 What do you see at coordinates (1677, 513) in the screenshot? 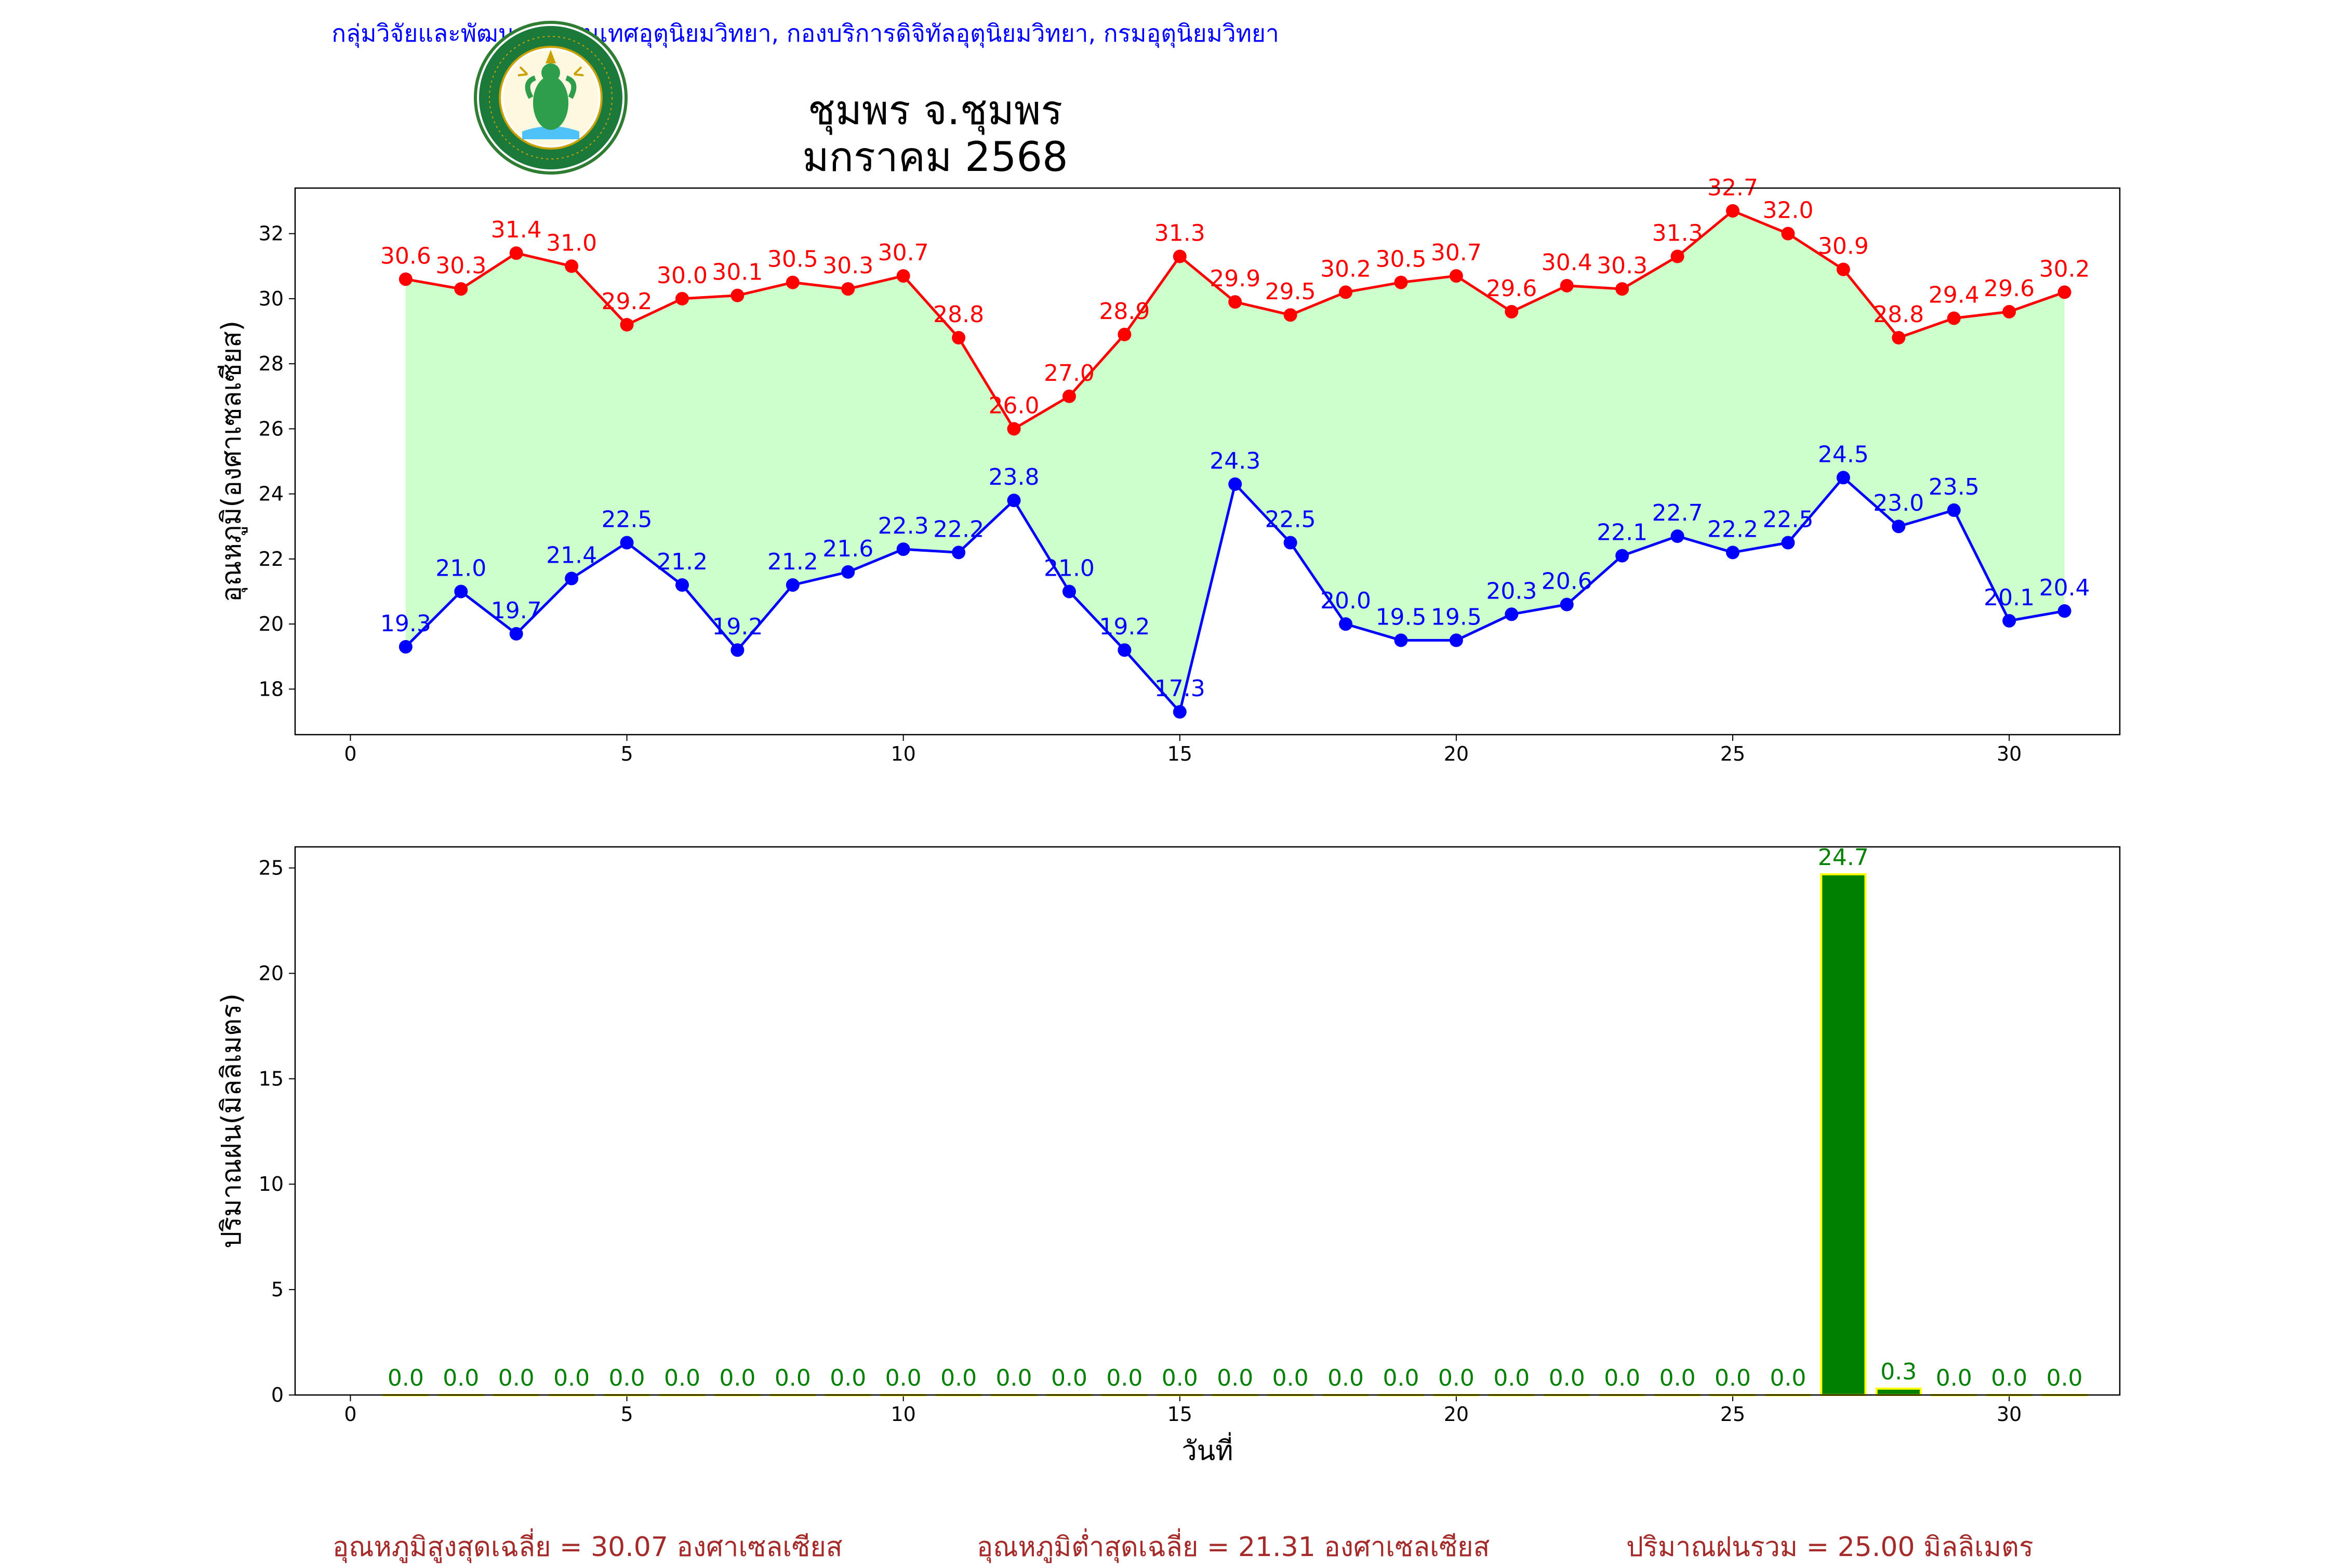
I see `min-temp-label: 22.7` at bounding box center [1677, 513].